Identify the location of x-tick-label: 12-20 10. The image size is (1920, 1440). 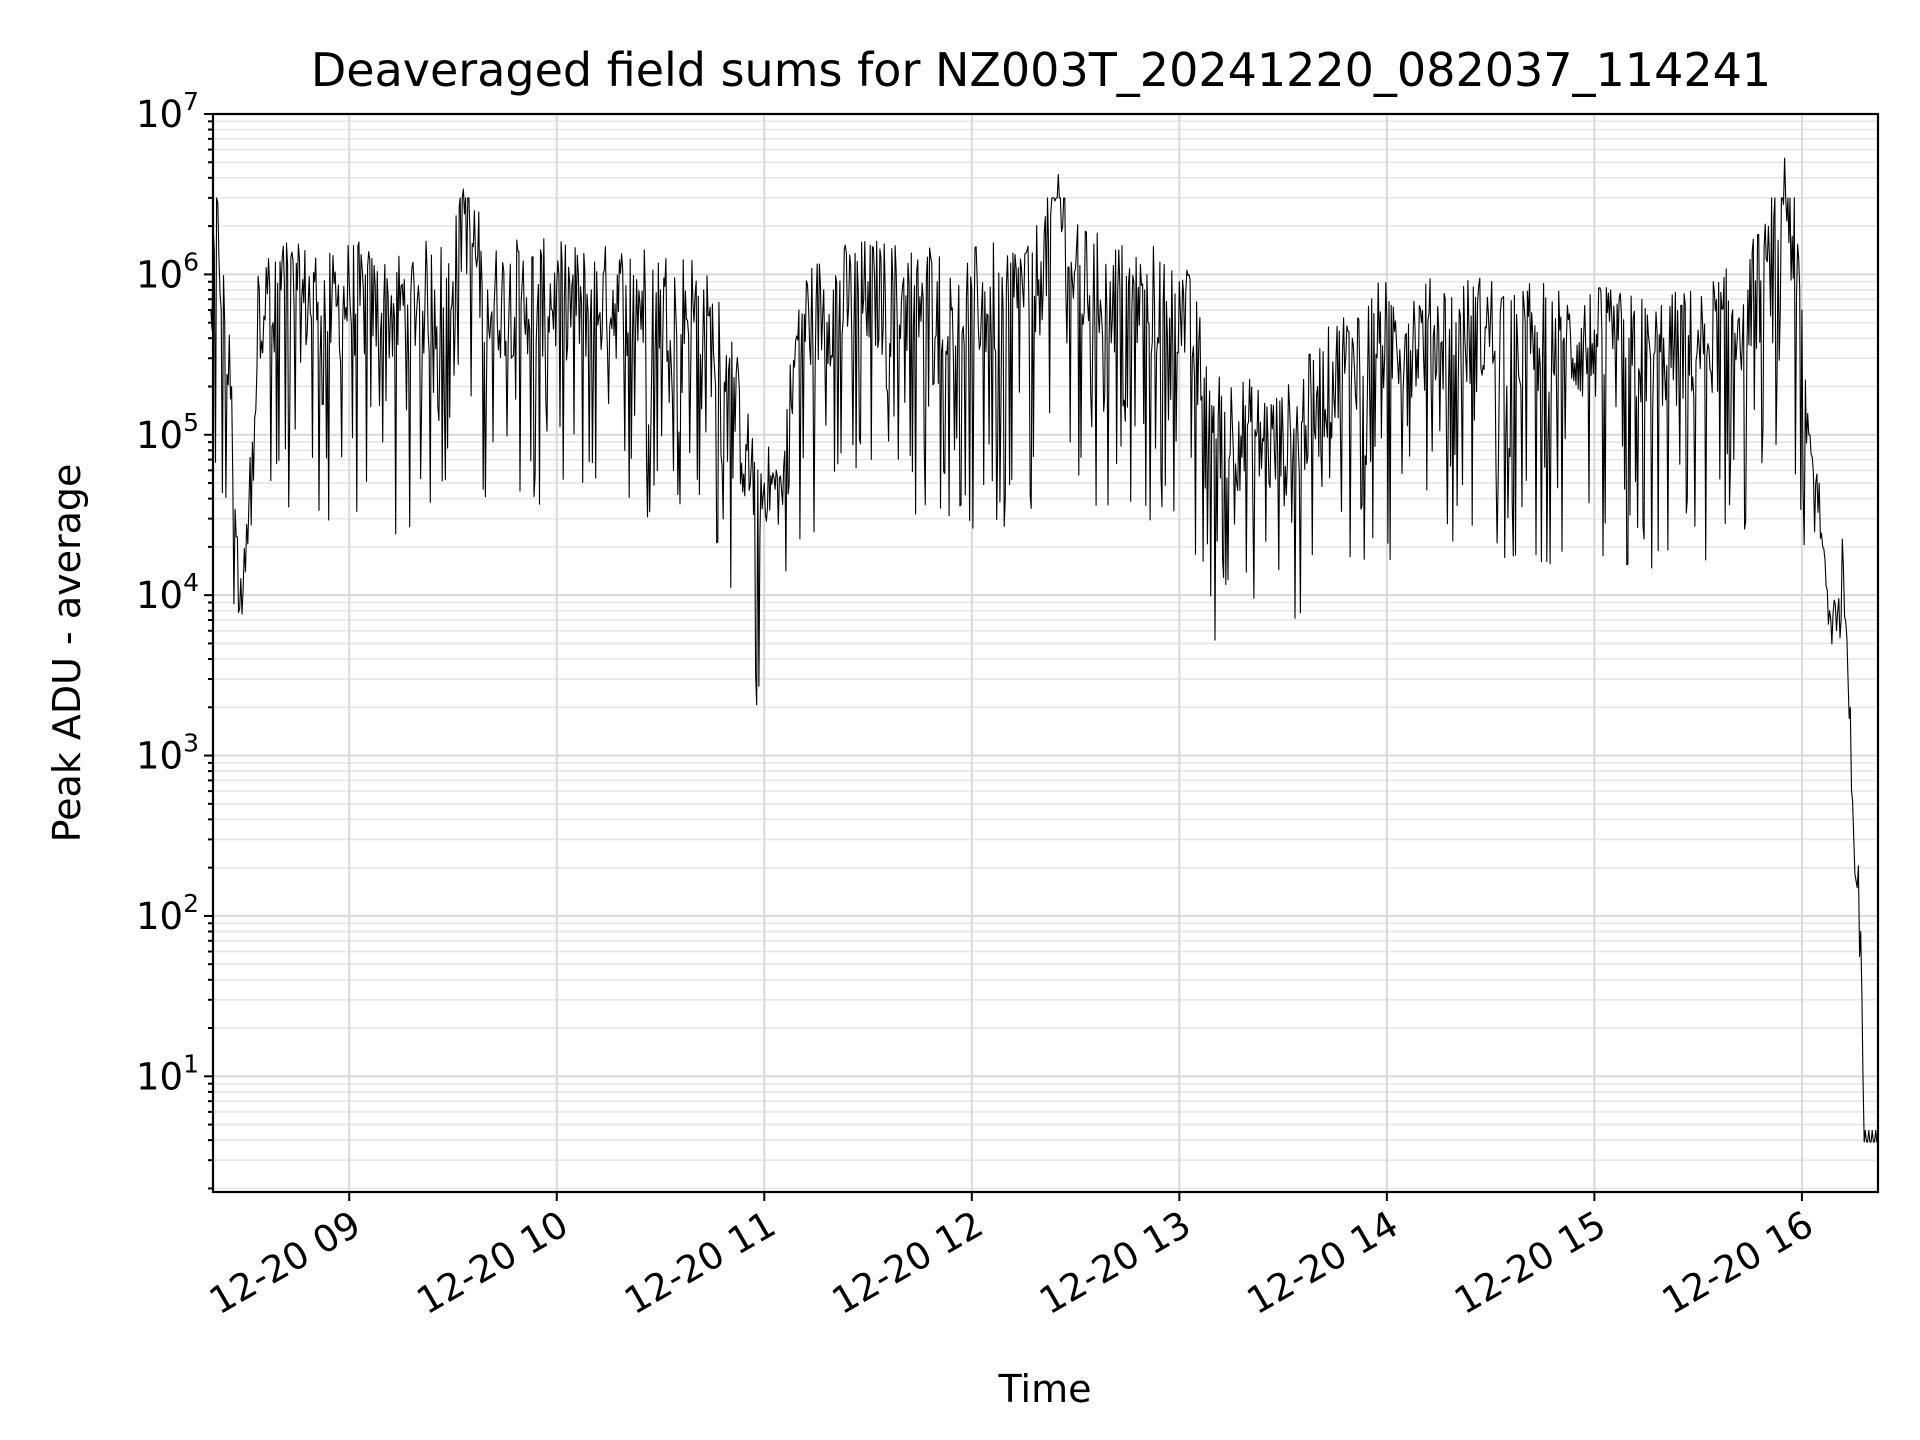
(493, 1263).